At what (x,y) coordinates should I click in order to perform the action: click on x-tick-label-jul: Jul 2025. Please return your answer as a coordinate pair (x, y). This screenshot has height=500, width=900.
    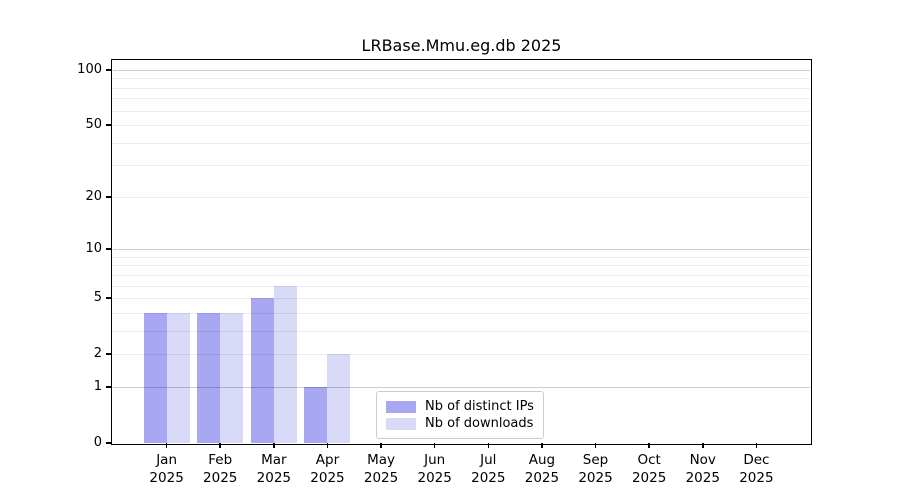
    Looking at the image, I should click on (488, 469).